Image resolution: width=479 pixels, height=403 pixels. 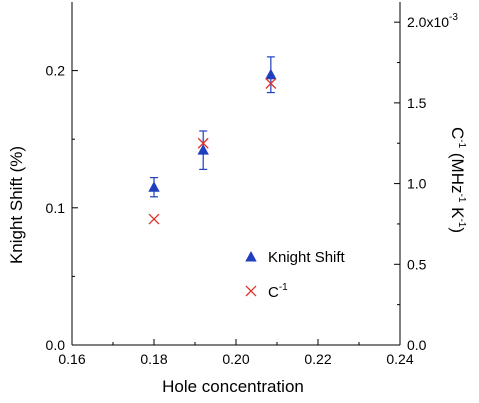 What do you see at coordinates (417, 345) in the screenshot?
I see `right-y-tick-label: 0.0` at bounding box center [417, 345].